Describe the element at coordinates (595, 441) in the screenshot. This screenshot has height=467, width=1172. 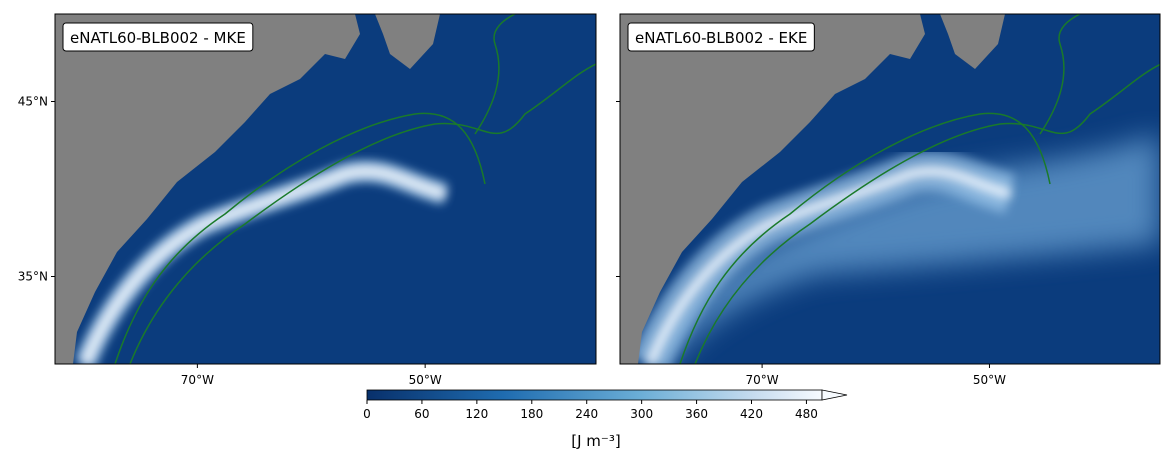
I see `colorbar-label: [J m⁻³]` at that location.